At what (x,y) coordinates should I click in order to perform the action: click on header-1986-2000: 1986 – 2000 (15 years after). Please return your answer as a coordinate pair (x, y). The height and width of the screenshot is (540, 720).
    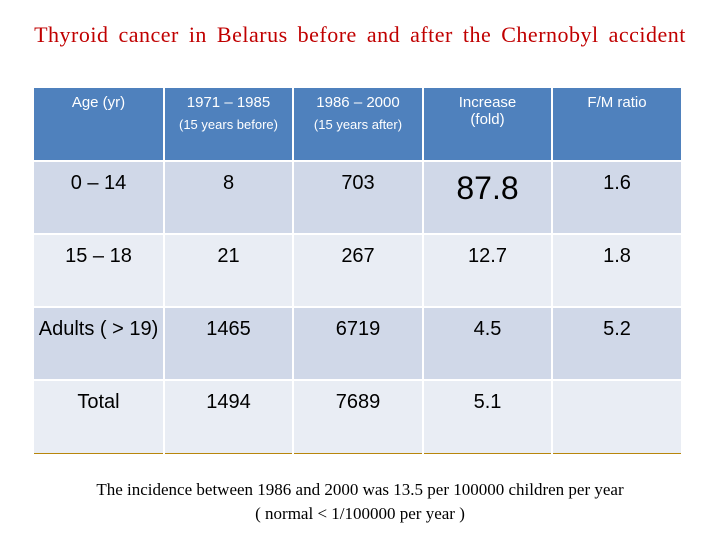
    Looking at the image, I should click on (358, 124).